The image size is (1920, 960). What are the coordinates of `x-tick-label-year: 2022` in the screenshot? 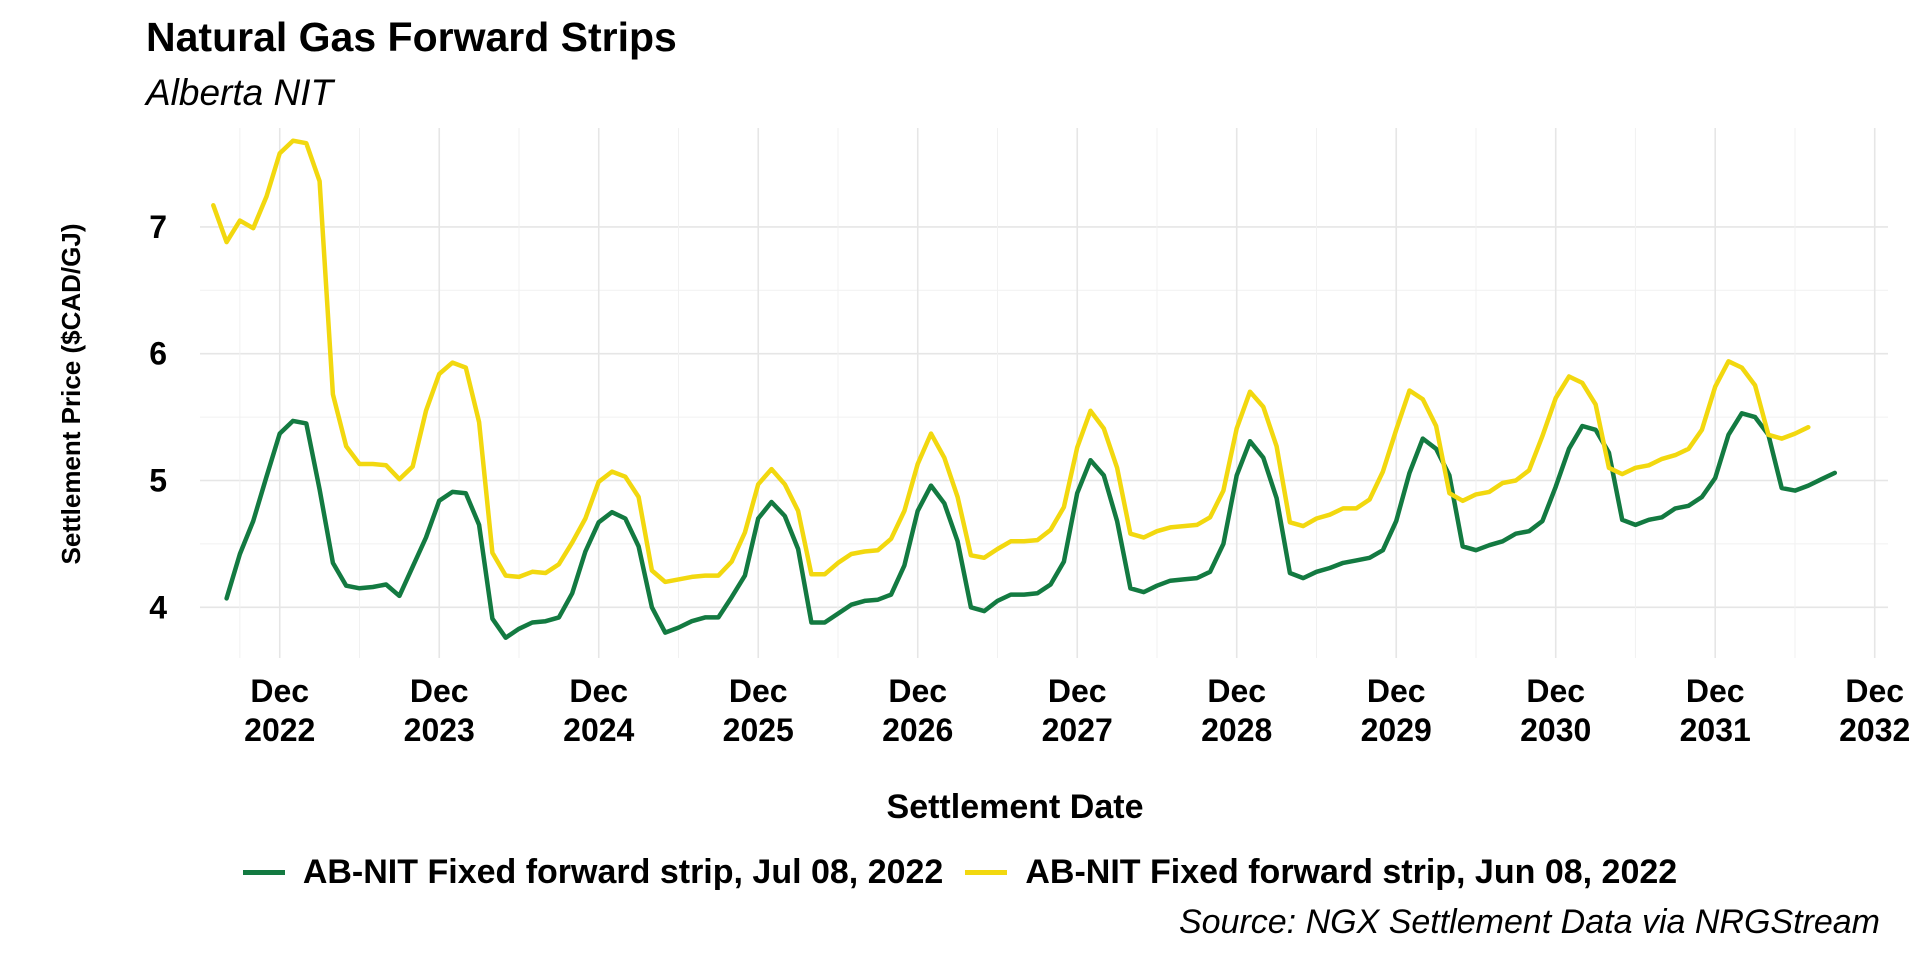 It's located at (279, 730).